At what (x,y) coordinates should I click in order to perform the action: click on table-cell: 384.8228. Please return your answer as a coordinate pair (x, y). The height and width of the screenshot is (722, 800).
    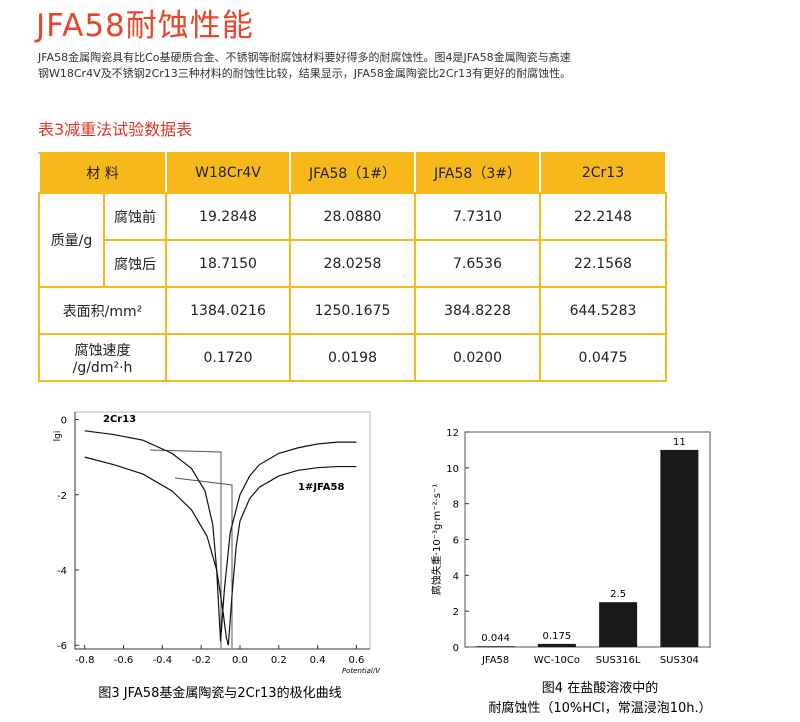
    Looking at the image, I should click on (477, 310).